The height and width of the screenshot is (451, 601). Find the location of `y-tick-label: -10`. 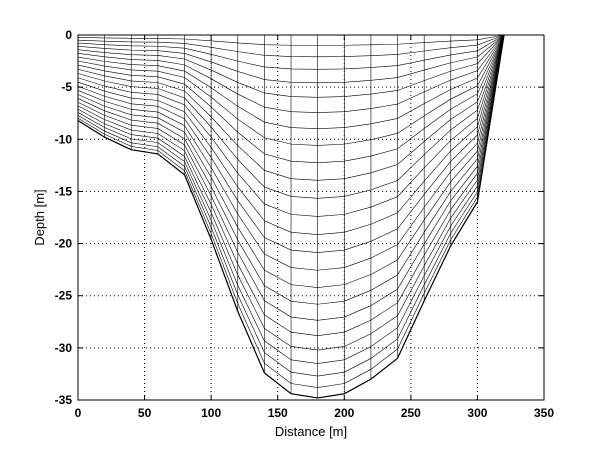

y-tick-label: -10 is located at coordinates (64, 139).